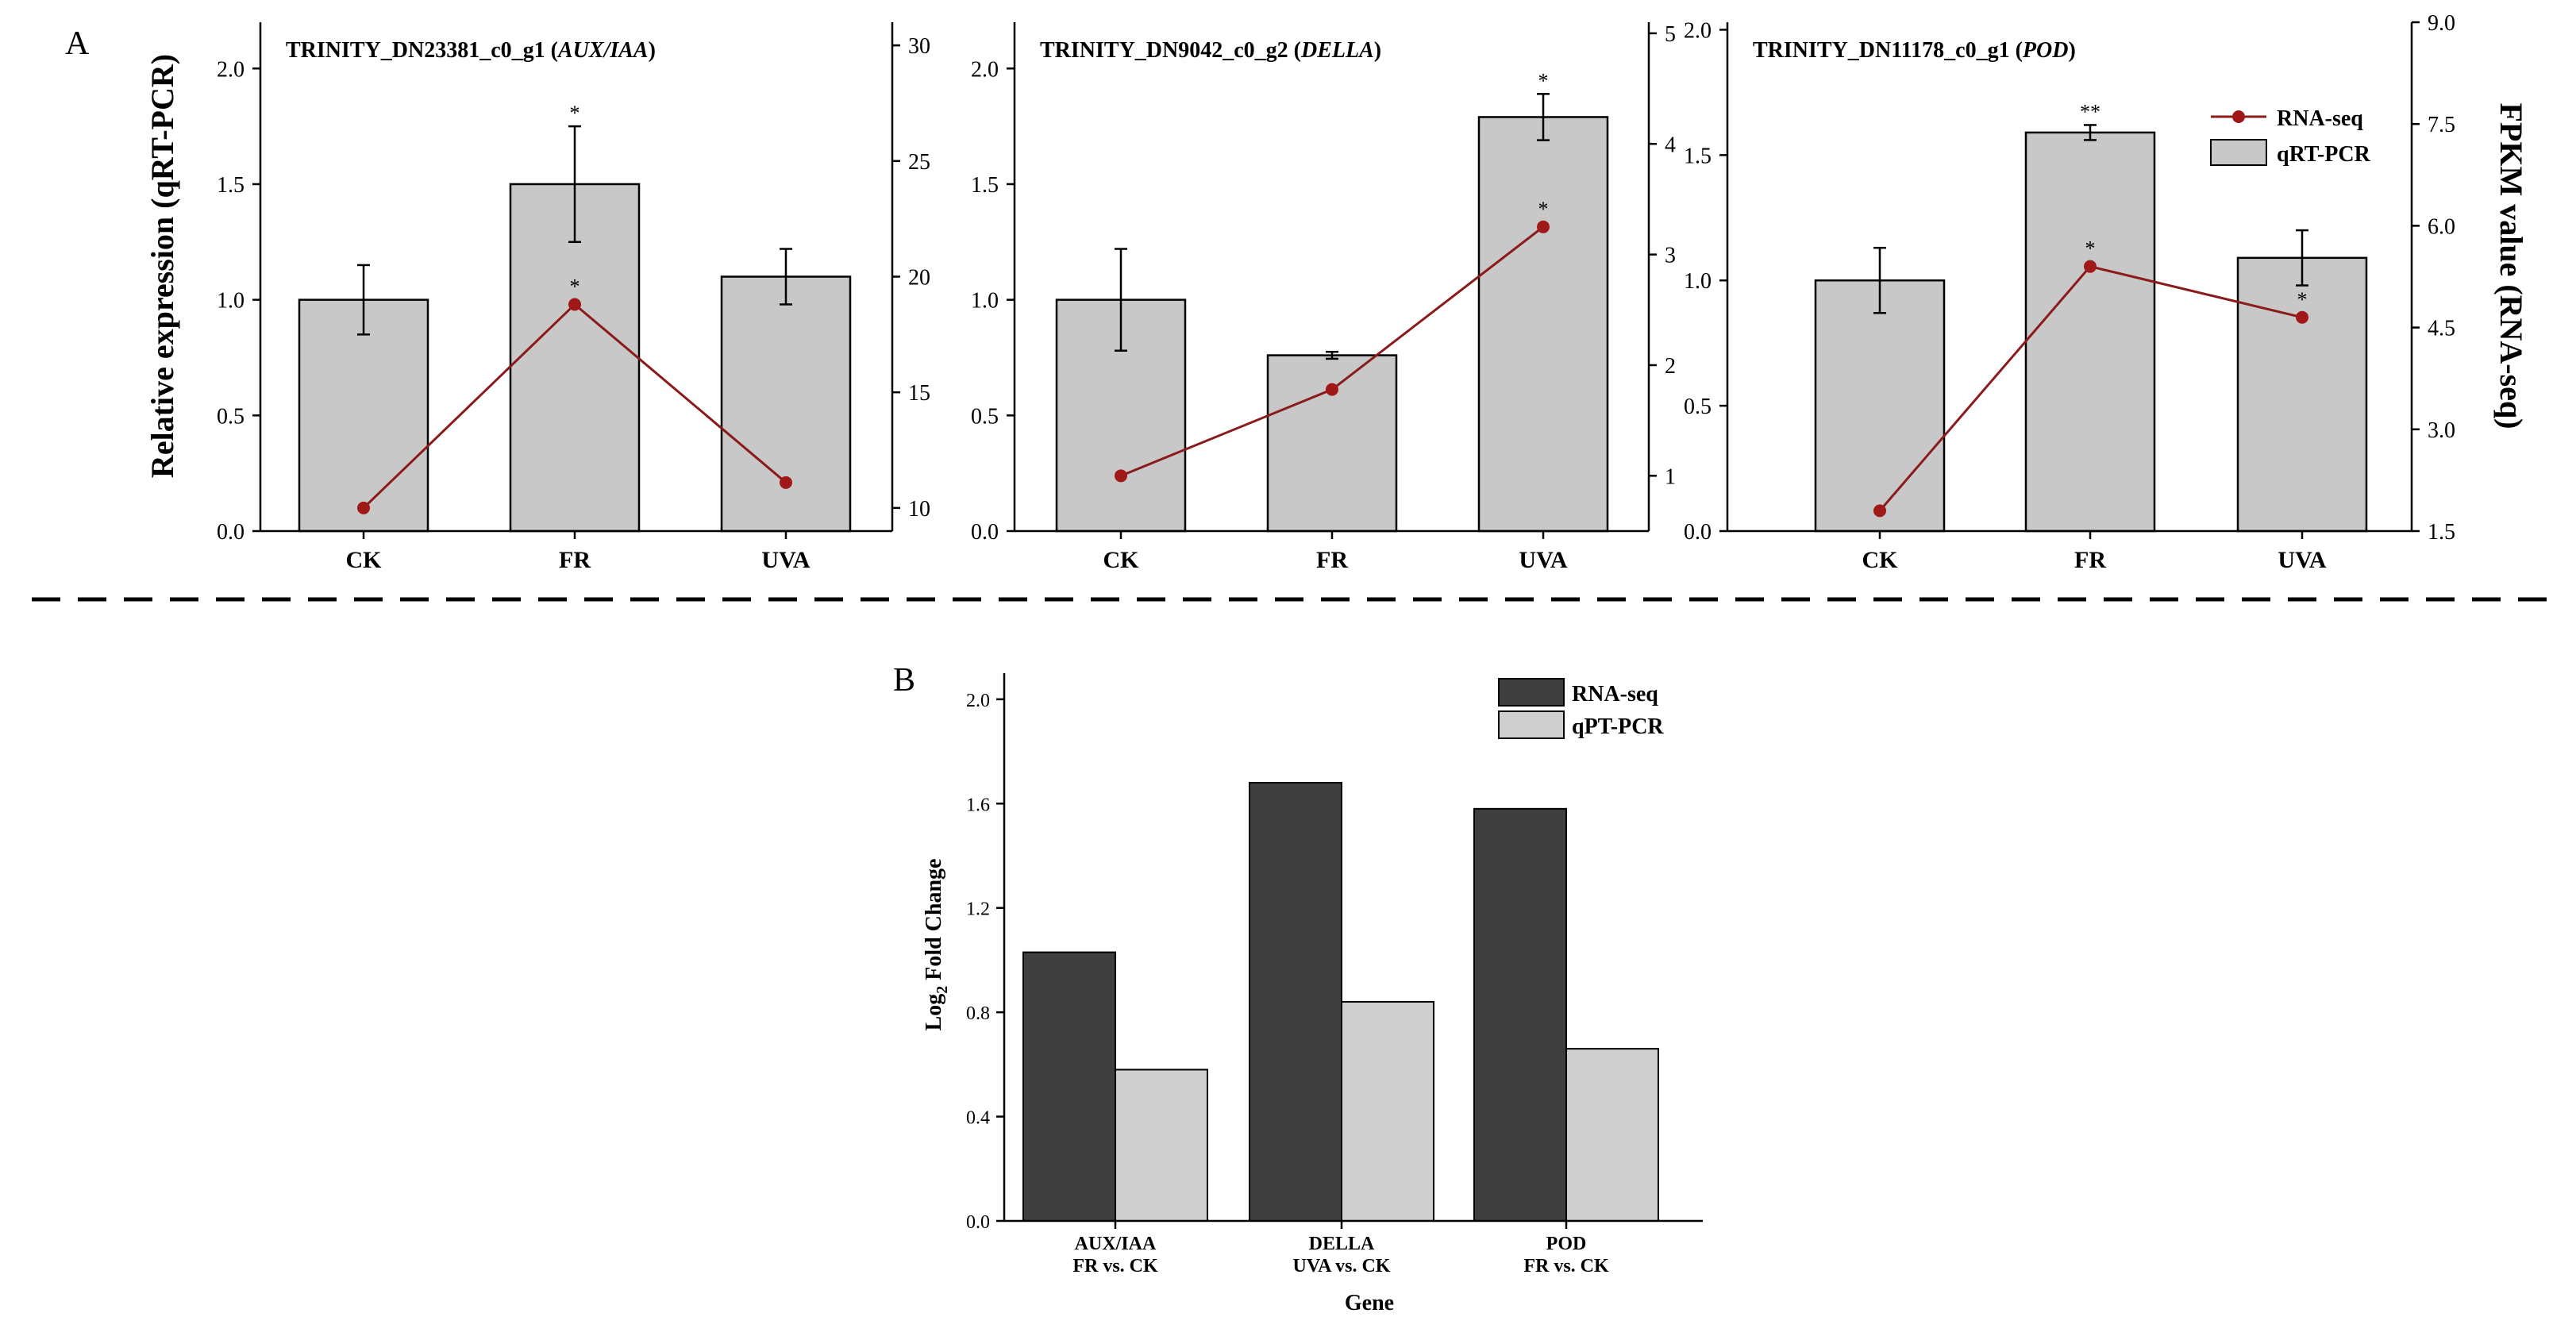 The width and height of the screenshot is (2576, 1340). What do you see at coordinates (1670, 256) in the screenshot?
I see `y-right-tick-label: 3` at bounding box center [1670, 256].